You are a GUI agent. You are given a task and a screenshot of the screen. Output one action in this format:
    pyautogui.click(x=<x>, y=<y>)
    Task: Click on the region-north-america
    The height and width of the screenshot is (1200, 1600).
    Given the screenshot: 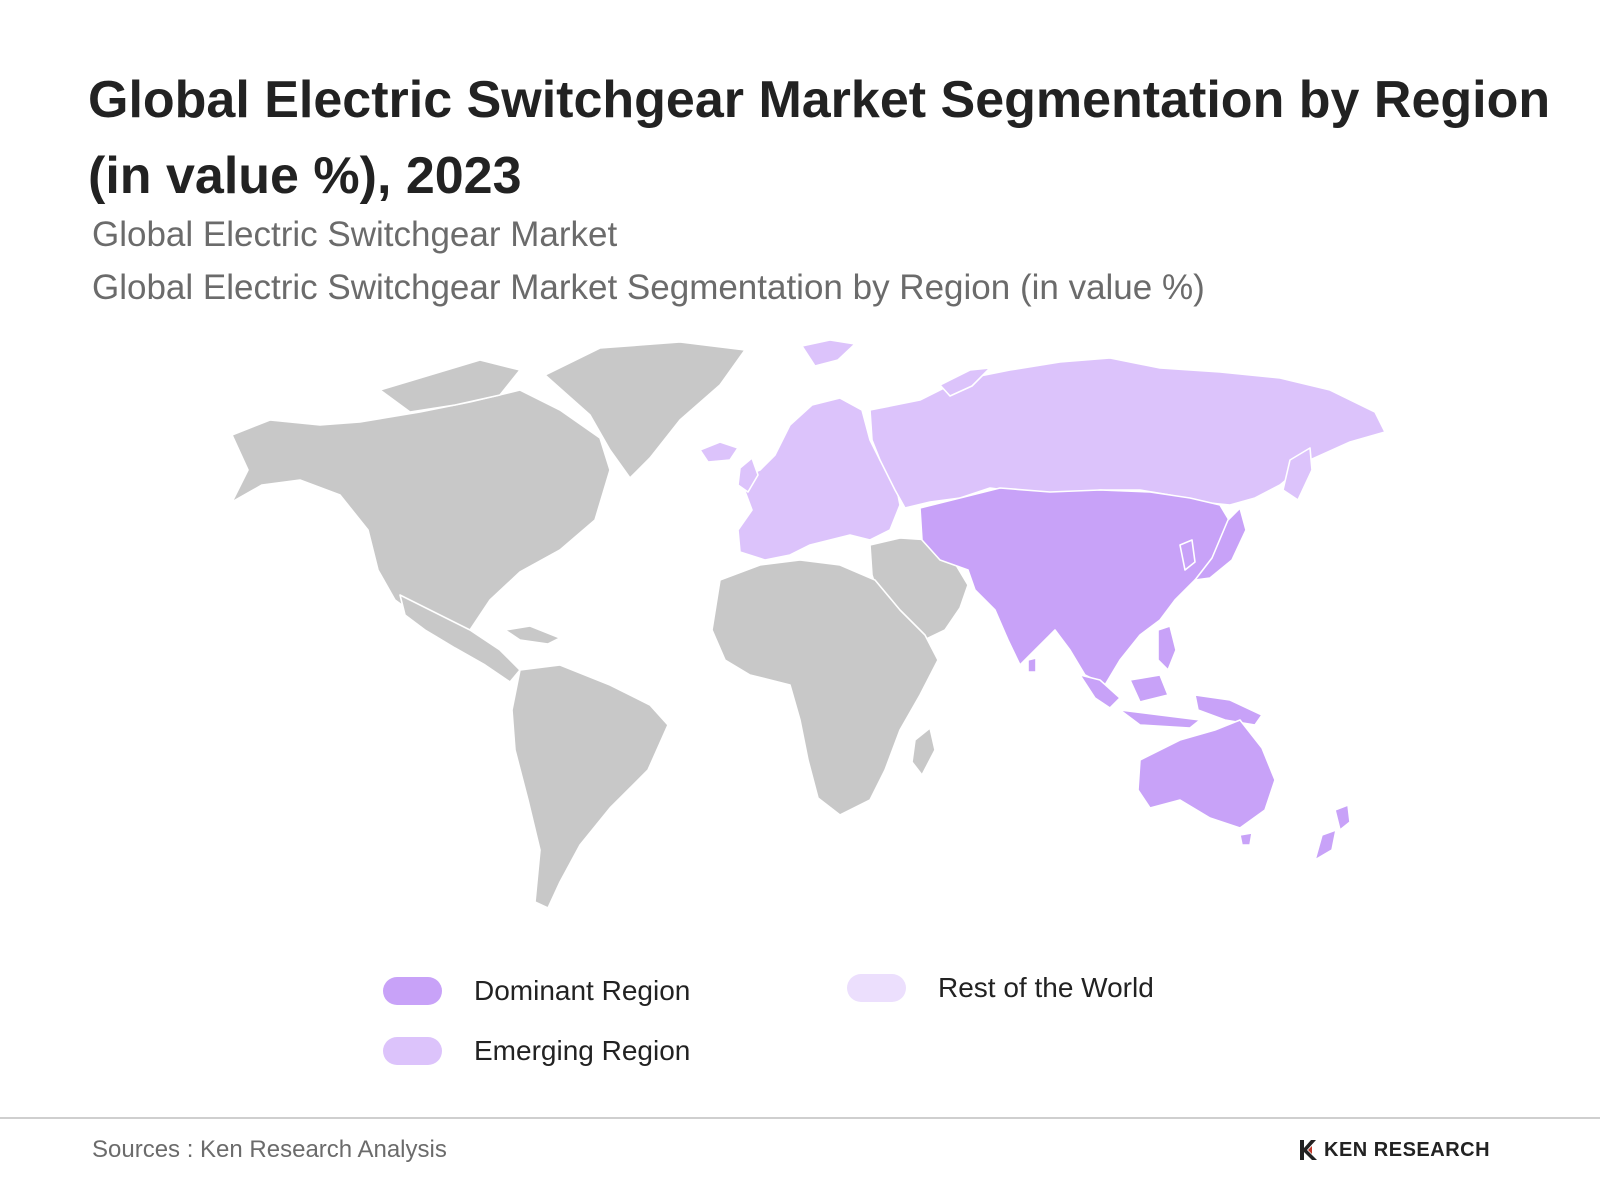 What is the action you would take?
    pyautogui.click(x=421, y=510)
    